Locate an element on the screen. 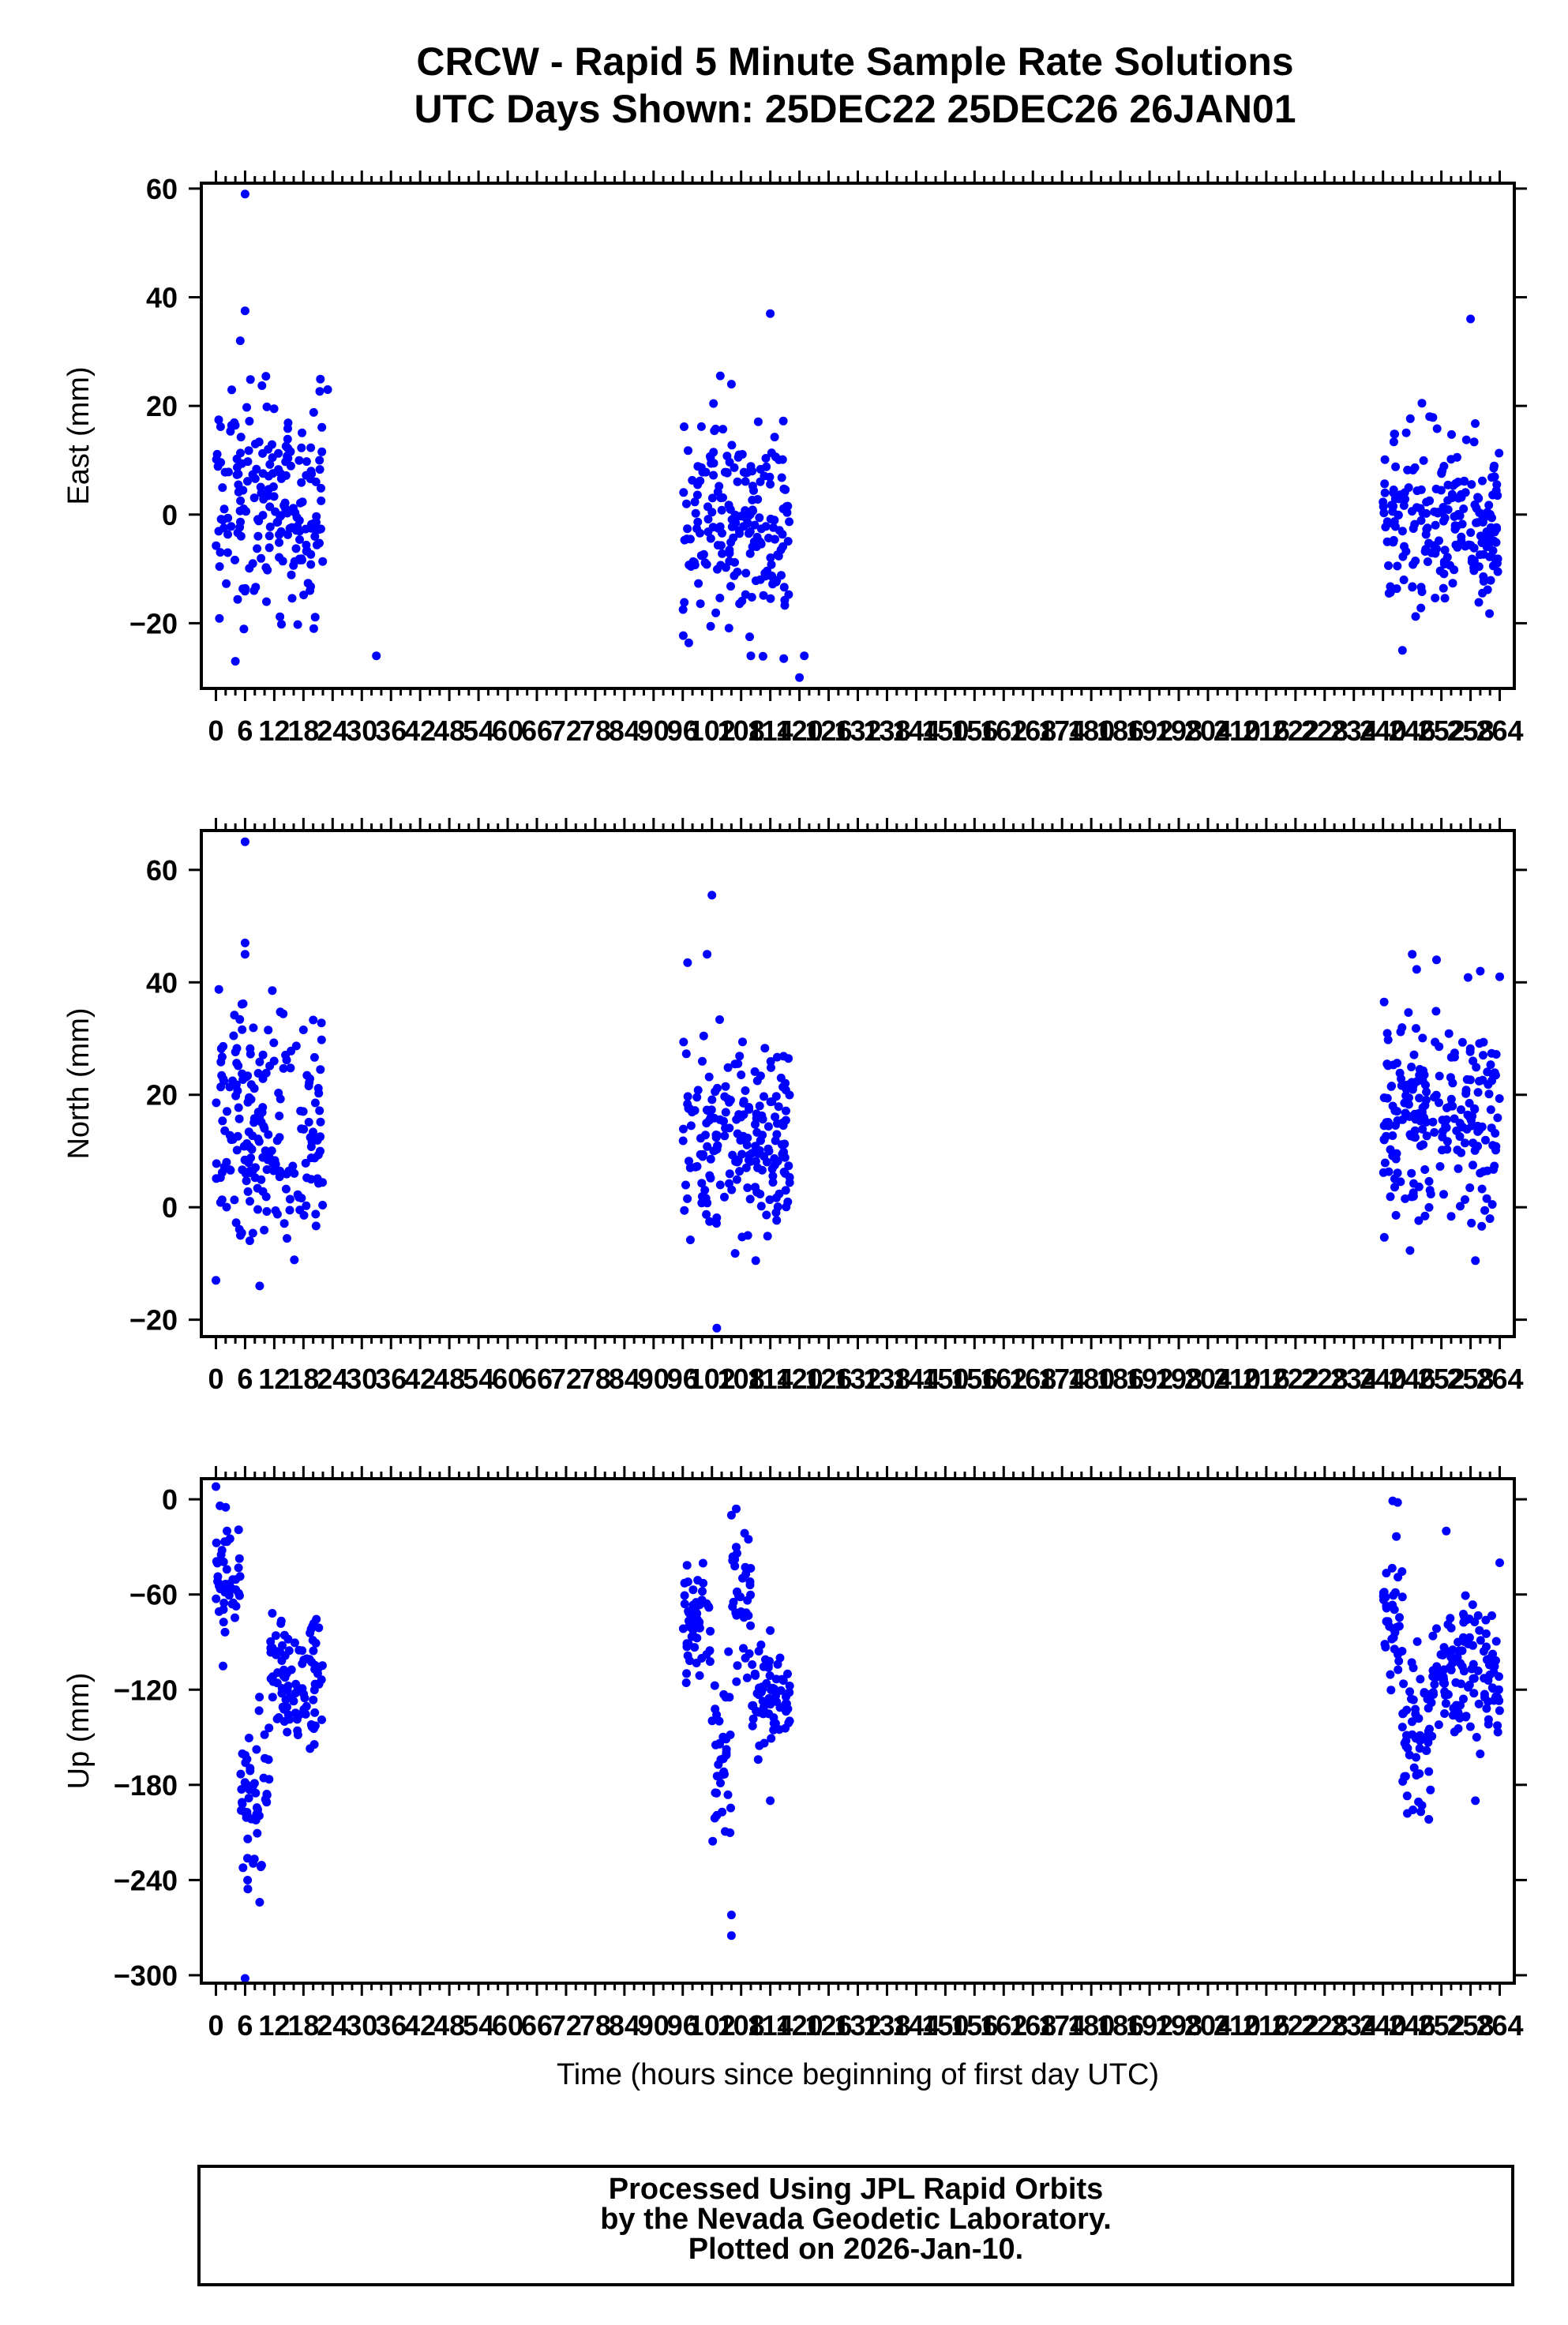  y-tick-label: 60 is located at coordinates (162, 870).